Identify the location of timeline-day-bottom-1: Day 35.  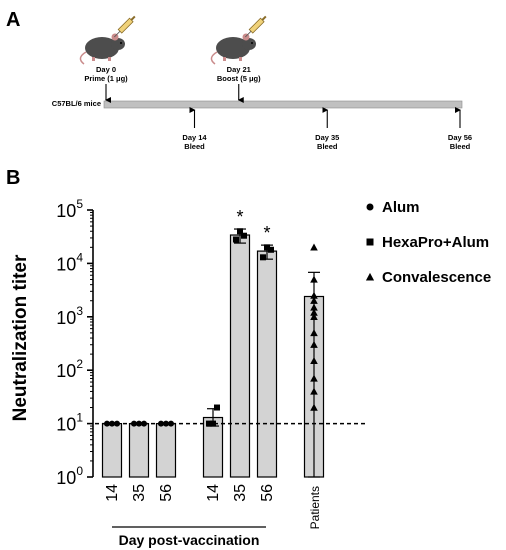
(327, 137).